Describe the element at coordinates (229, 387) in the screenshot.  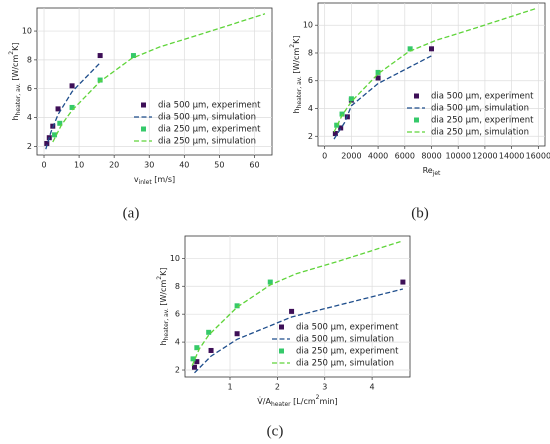
I see `x-tick-label: 1` at that location.